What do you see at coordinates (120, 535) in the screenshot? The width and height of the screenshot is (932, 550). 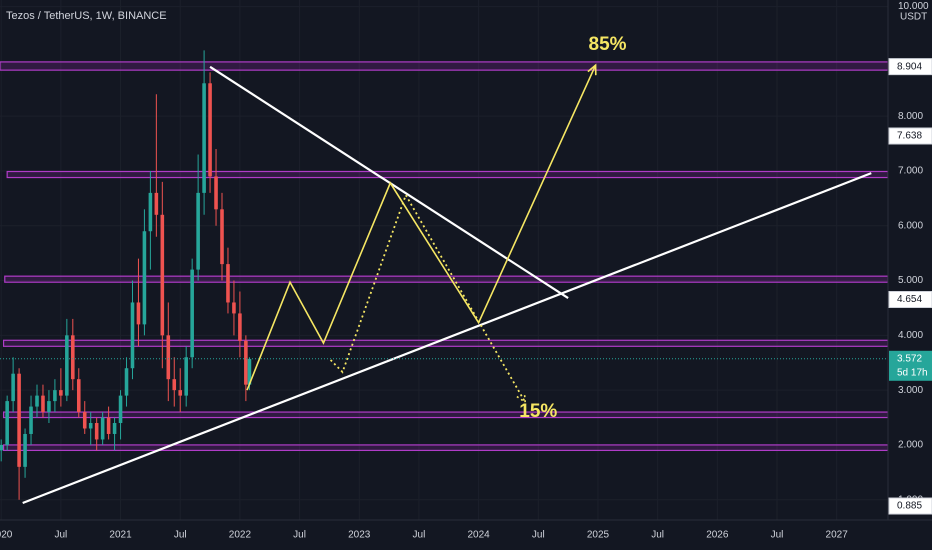 I see `x-tick-label: 2021` at bounding box center [120, 535].